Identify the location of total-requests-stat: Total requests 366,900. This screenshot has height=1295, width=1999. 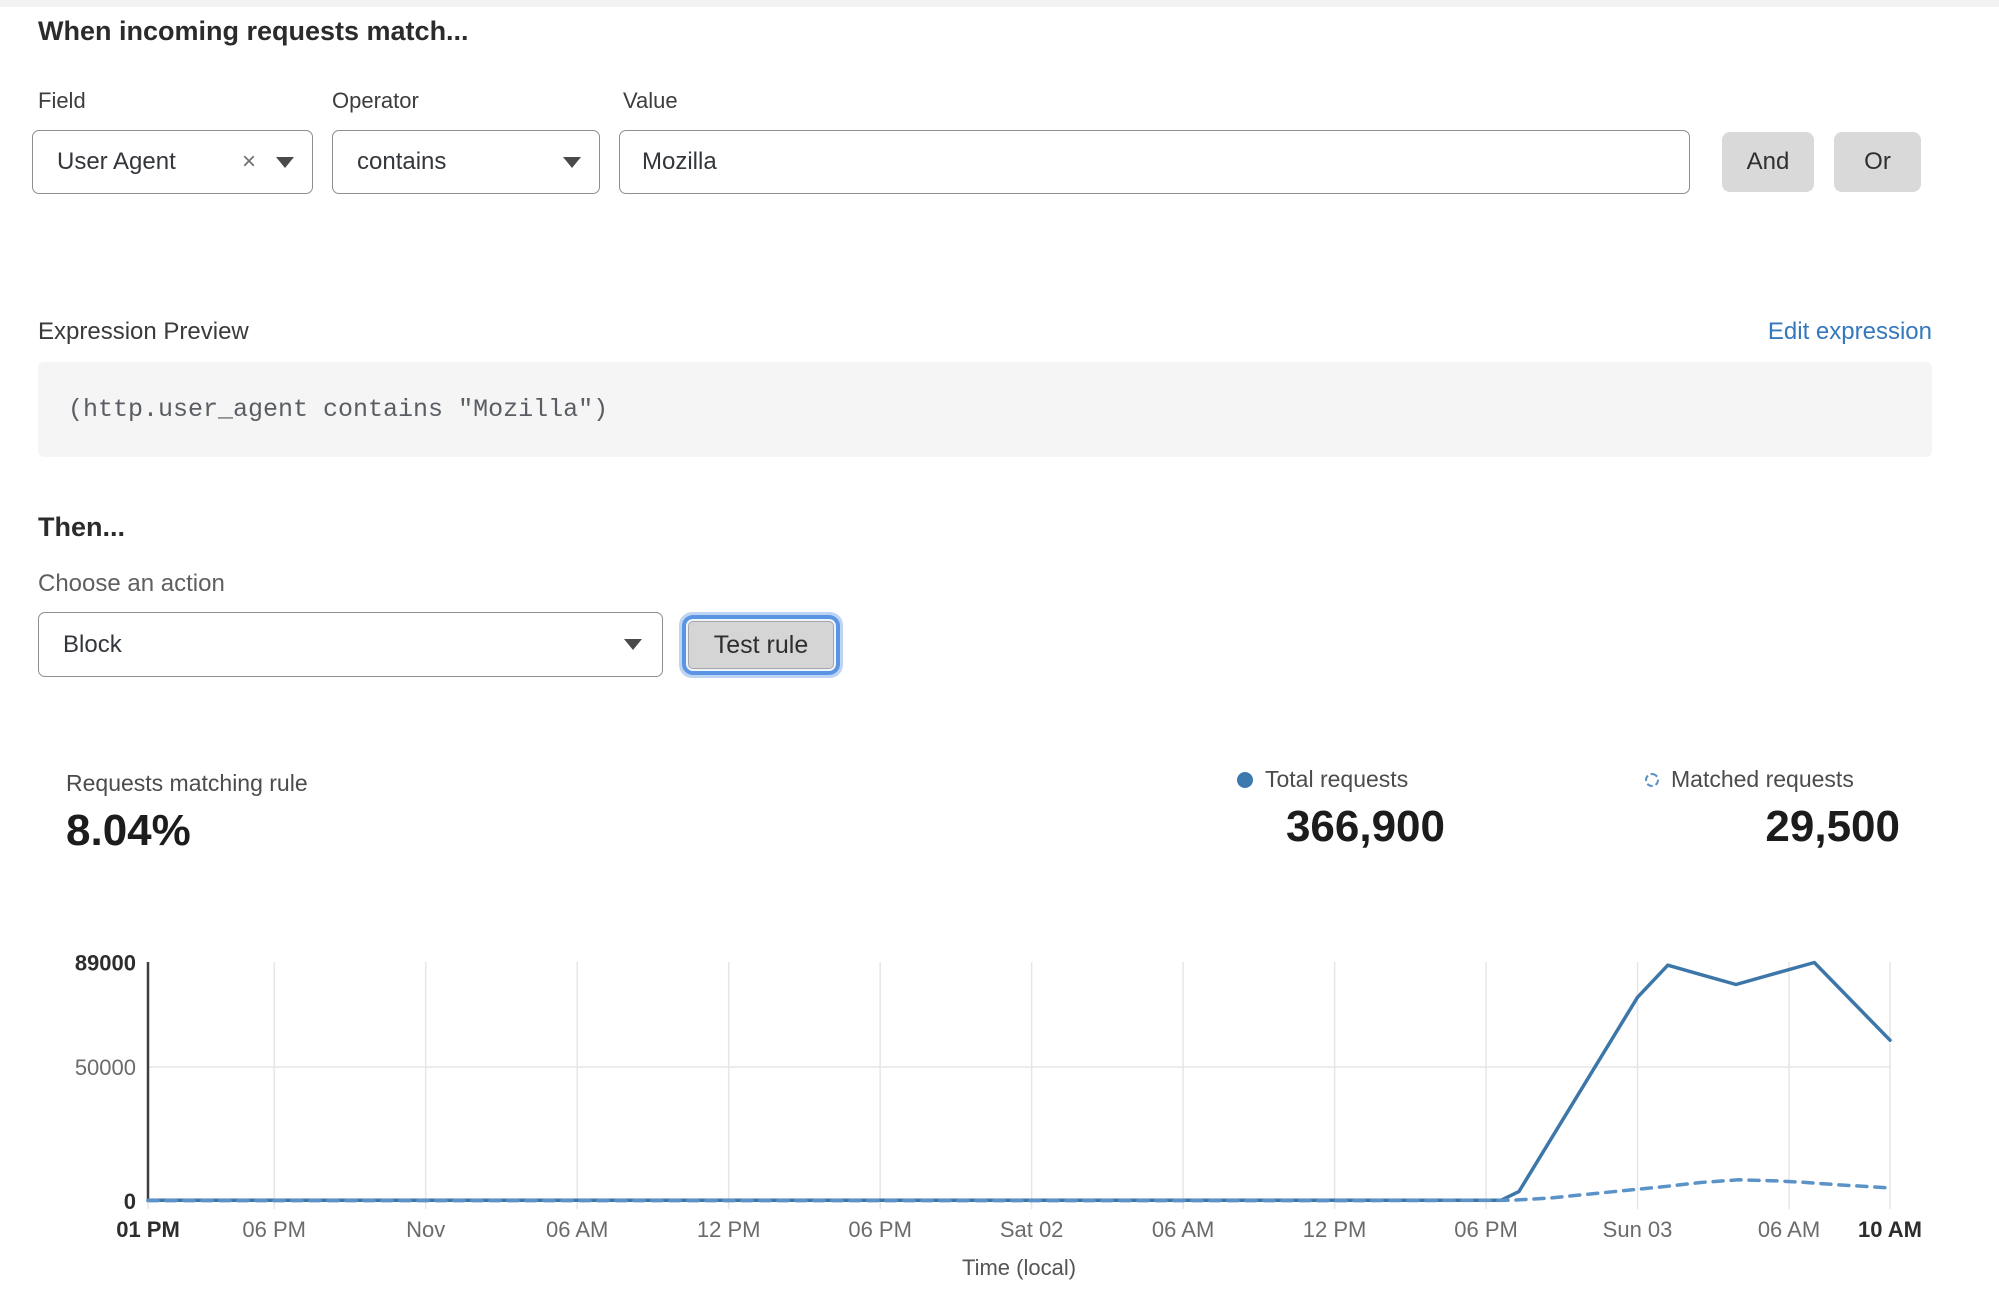
(1341, 809).